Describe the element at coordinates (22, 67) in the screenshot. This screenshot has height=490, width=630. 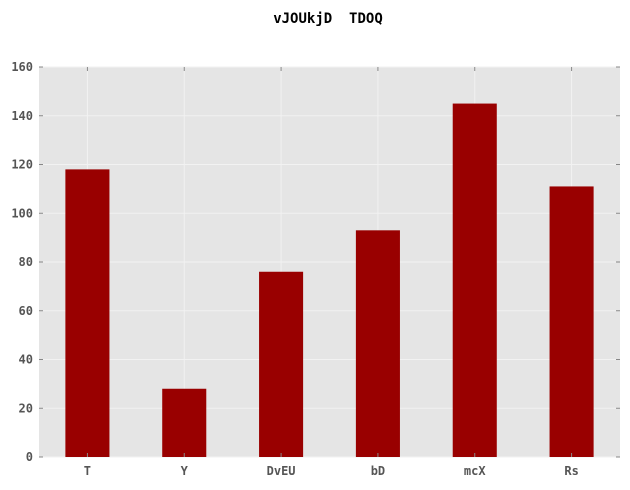
I see `y-tick-label: 160` at that location.